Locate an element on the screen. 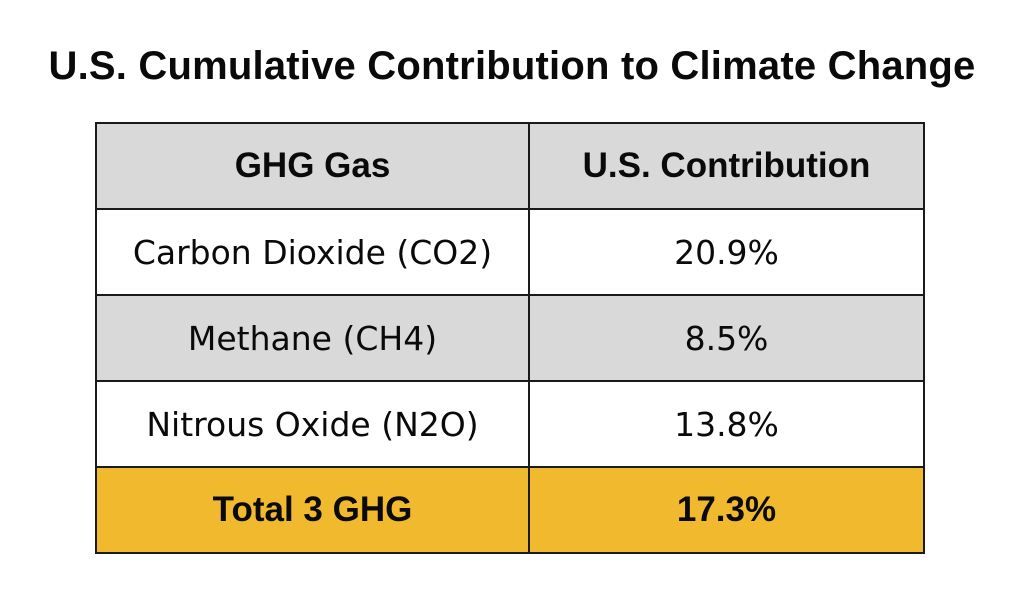 This screenshot has width=1024, height=613. contribution-cell: 20.9% is located at coordinates (726, 252).